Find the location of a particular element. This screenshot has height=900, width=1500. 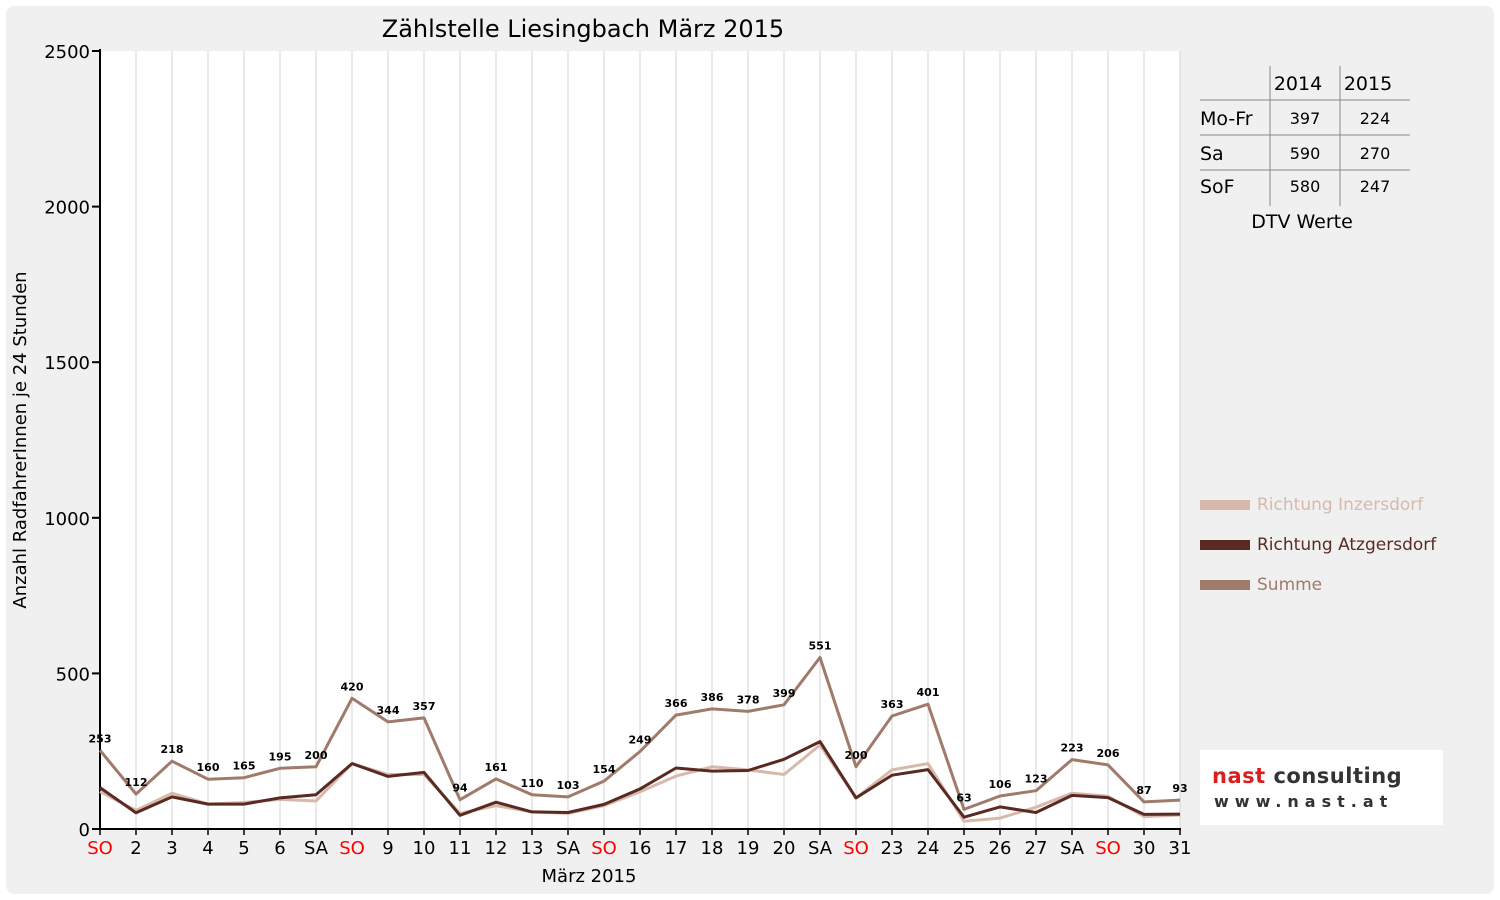

data-label: 195 is located at coordinates (280, 756).